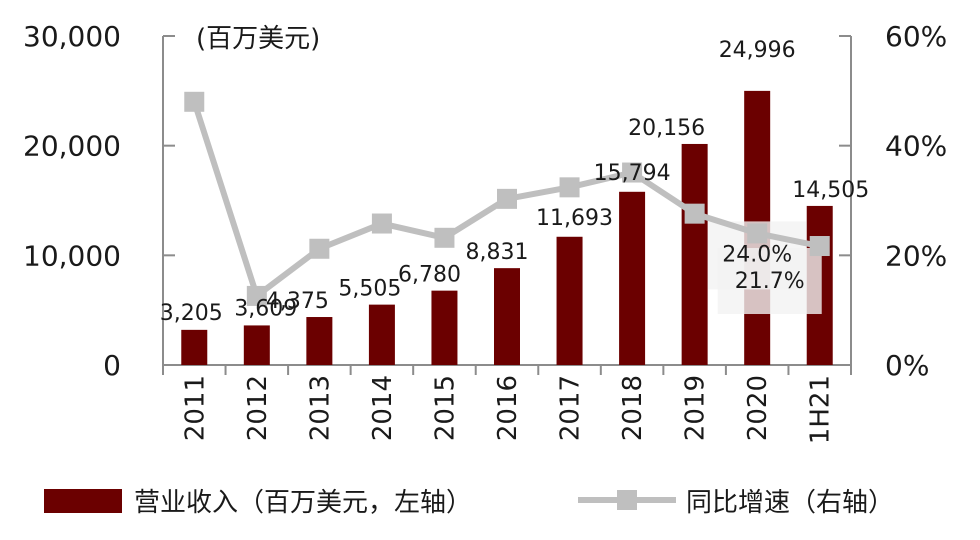  What do you see at coordinates (916, 146) in the screenshot?
I see `right-tick-label: 40%` at bounding box center [916, 146].